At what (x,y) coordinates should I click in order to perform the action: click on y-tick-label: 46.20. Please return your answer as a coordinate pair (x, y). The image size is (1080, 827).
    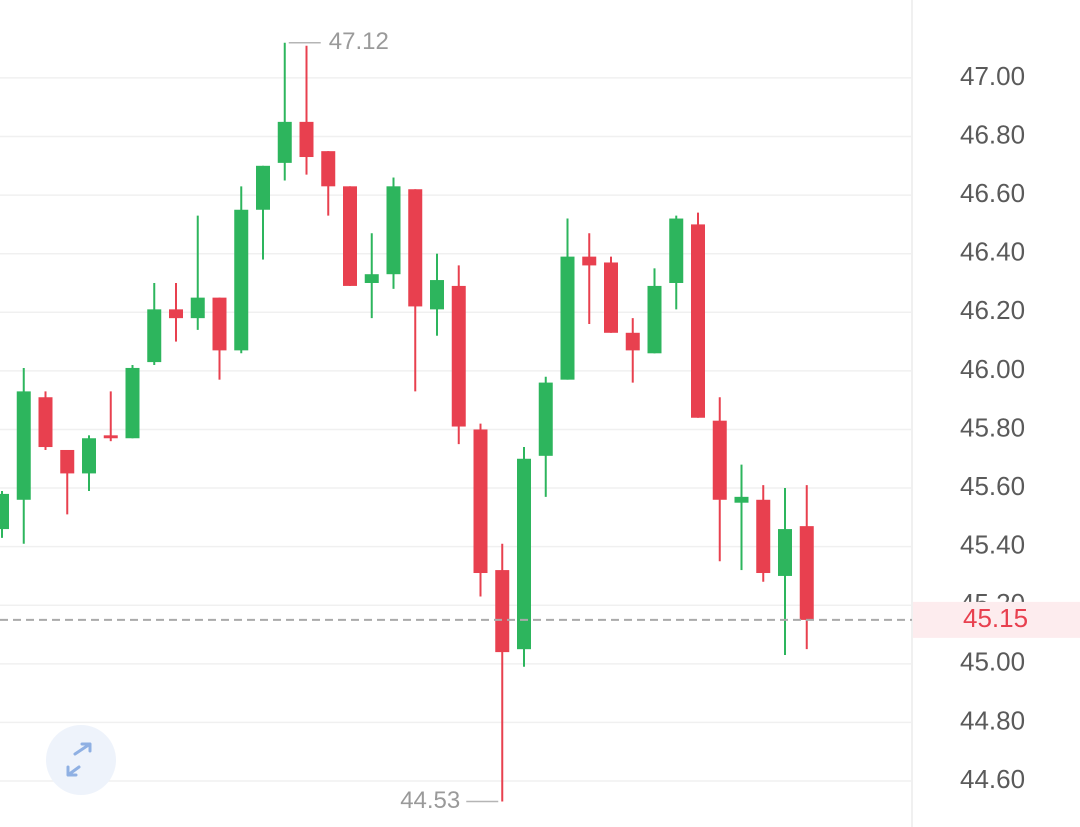
    Looking at the image, I should click on (992, 310).